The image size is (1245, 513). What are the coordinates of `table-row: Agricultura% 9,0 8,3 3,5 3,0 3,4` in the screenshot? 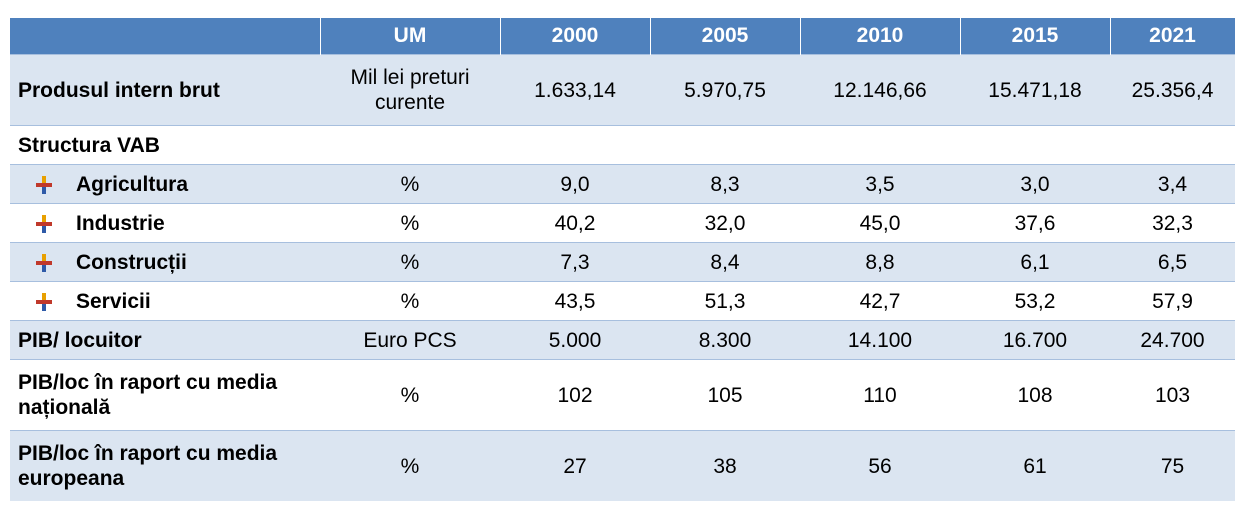 It's located at (622, 184).